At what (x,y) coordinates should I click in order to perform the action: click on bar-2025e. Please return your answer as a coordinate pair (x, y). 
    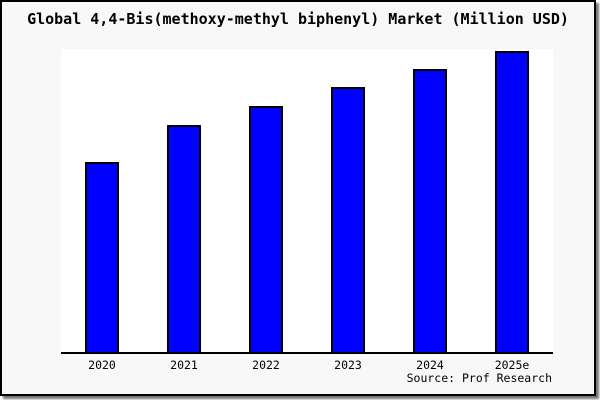
    Looking at the image, I should click on (512, 201).